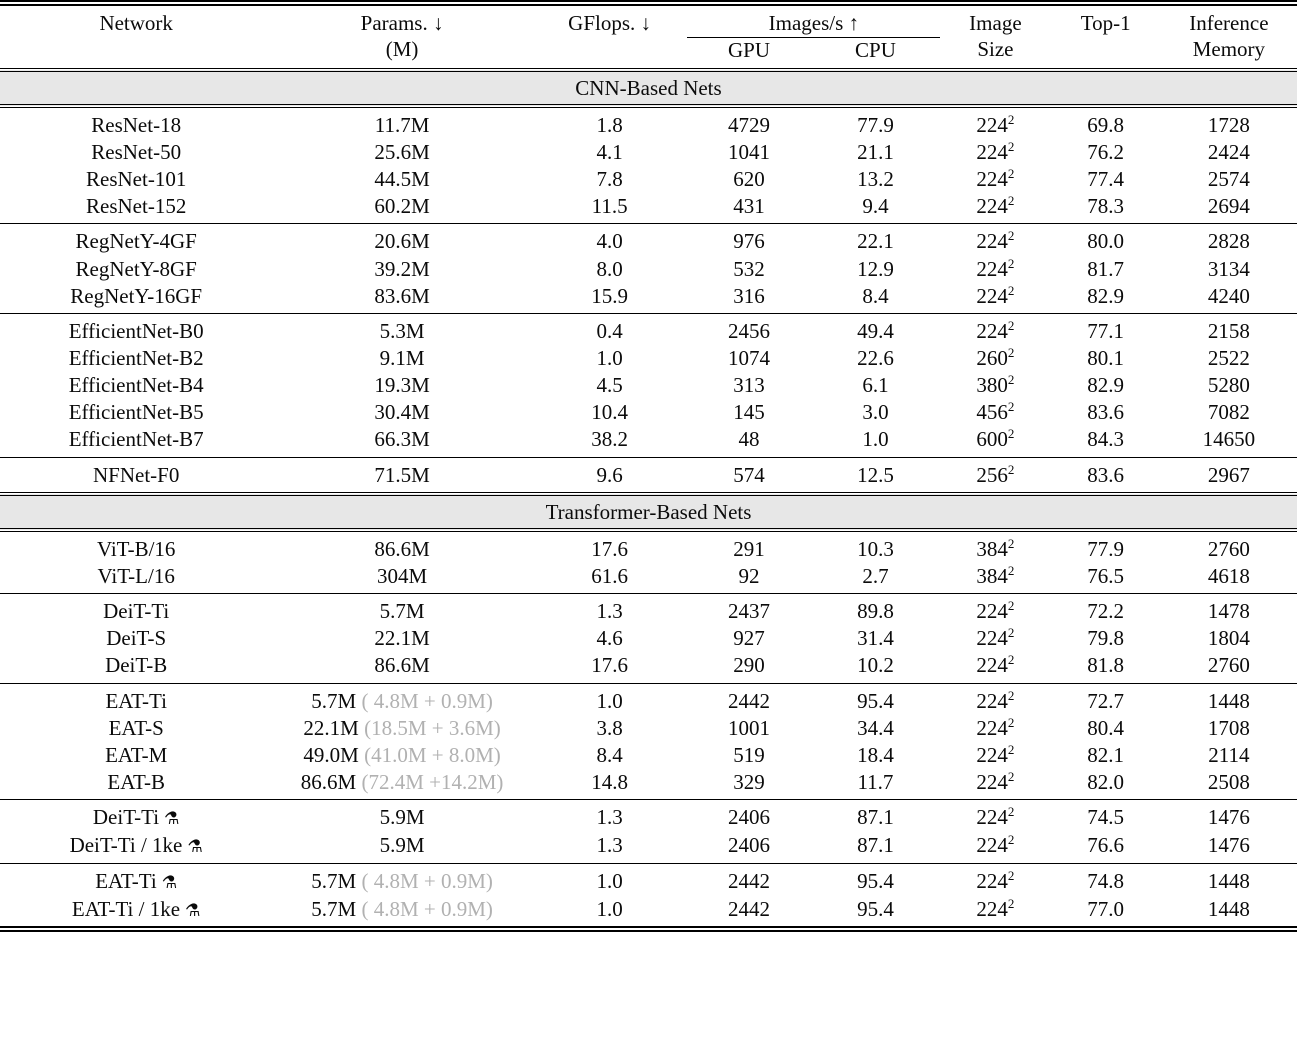 This screenshot has width=1297, height=1054. Describe the element at coordinates (749, 179) in the screenshot. I see `gpu-images-per-s-value: 620` at that location.